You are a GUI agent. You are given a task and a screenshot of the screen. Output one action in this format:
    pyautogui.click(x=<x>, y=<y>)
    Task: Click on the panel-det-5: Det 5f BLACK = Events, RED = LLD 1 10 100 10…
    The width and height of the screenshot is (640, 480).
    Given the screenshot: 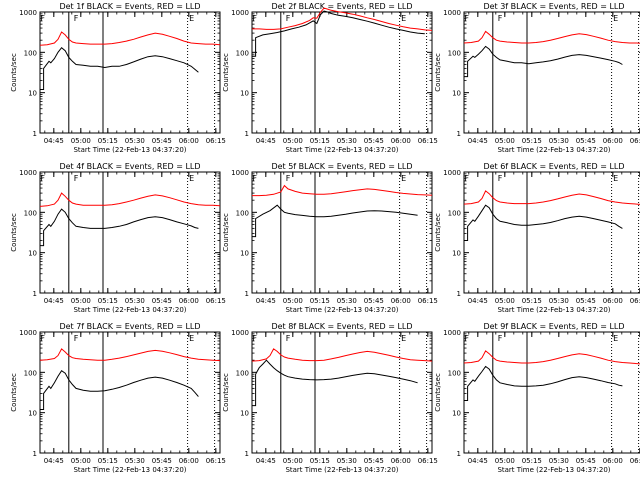 What is the action you would take?
    pyautogui.click(x=330, y=238)
    